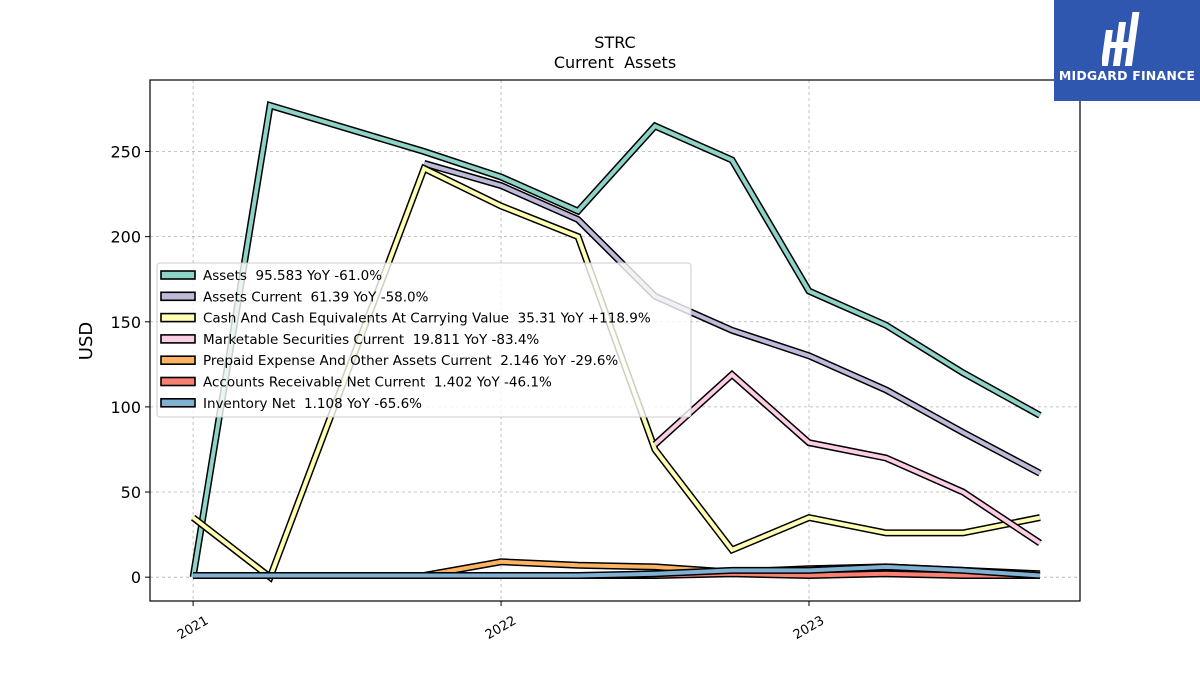  I want to click on y-tick-label: 200, so click(125, 237).